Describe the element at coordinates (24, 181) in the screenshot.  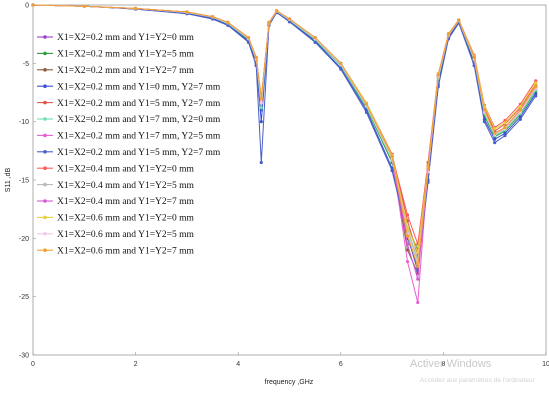
I see `y-tick-label: -15` at that location.